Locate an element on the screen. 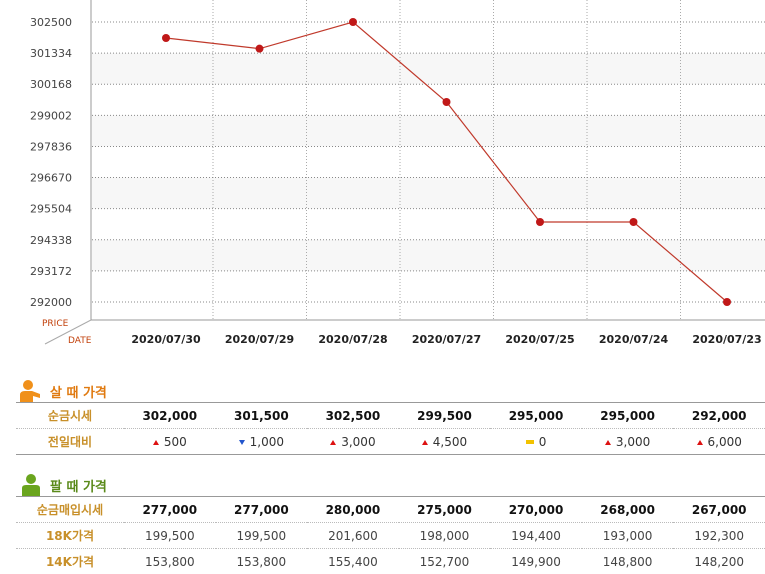 This screenshot has height=574, width=765. x-tick-label: 2020/07/23 is located at coordinates (726, 339).